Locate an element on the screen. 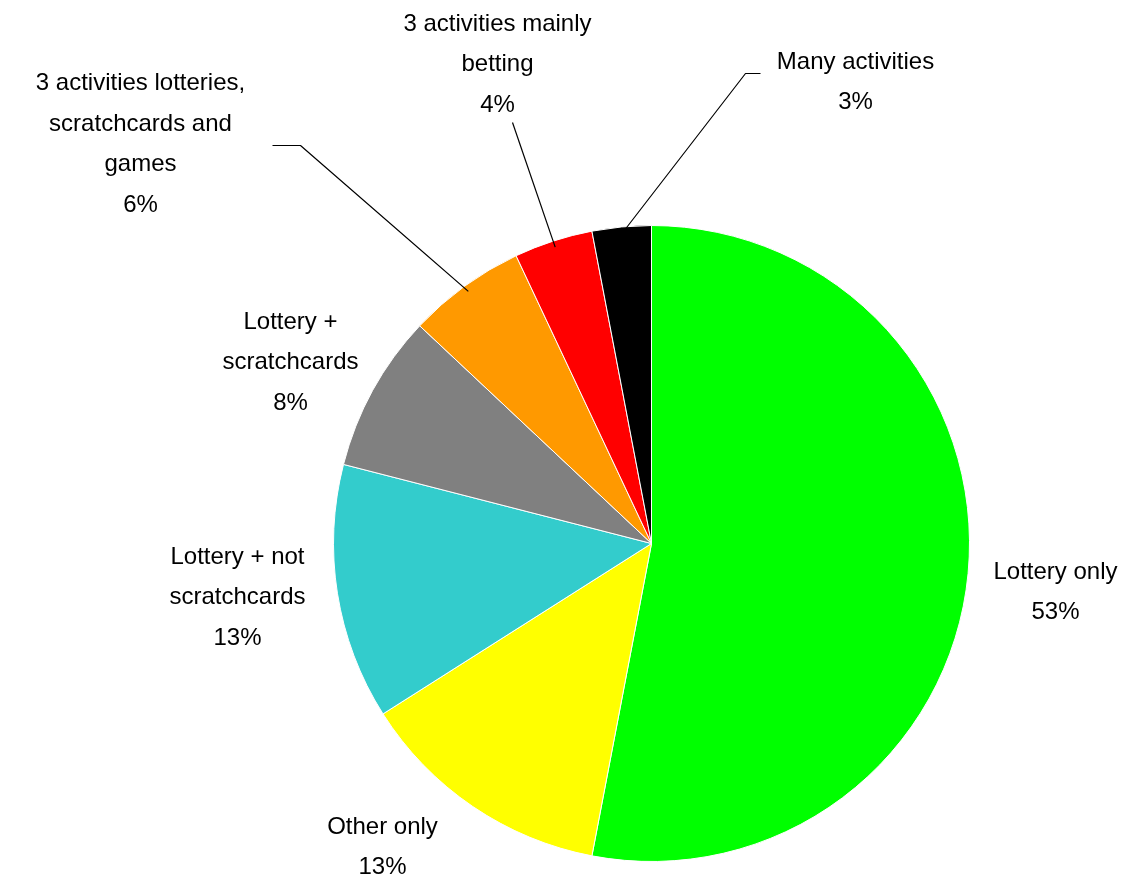 The width and height of the screenshot is (1134, 879). slice-label: Lottery + scratchcards is located at coordinates (290, 340).